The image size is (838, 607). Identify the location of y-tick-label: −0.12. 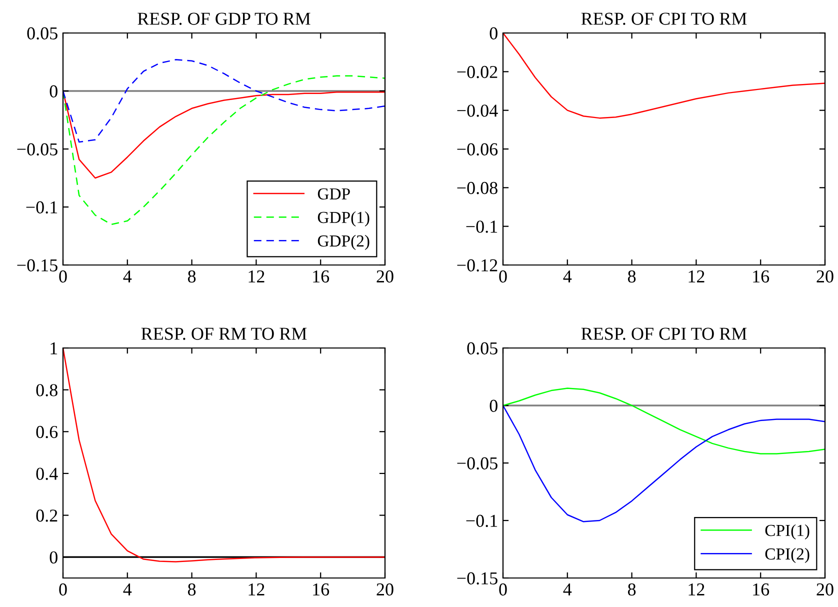
(477, 265).